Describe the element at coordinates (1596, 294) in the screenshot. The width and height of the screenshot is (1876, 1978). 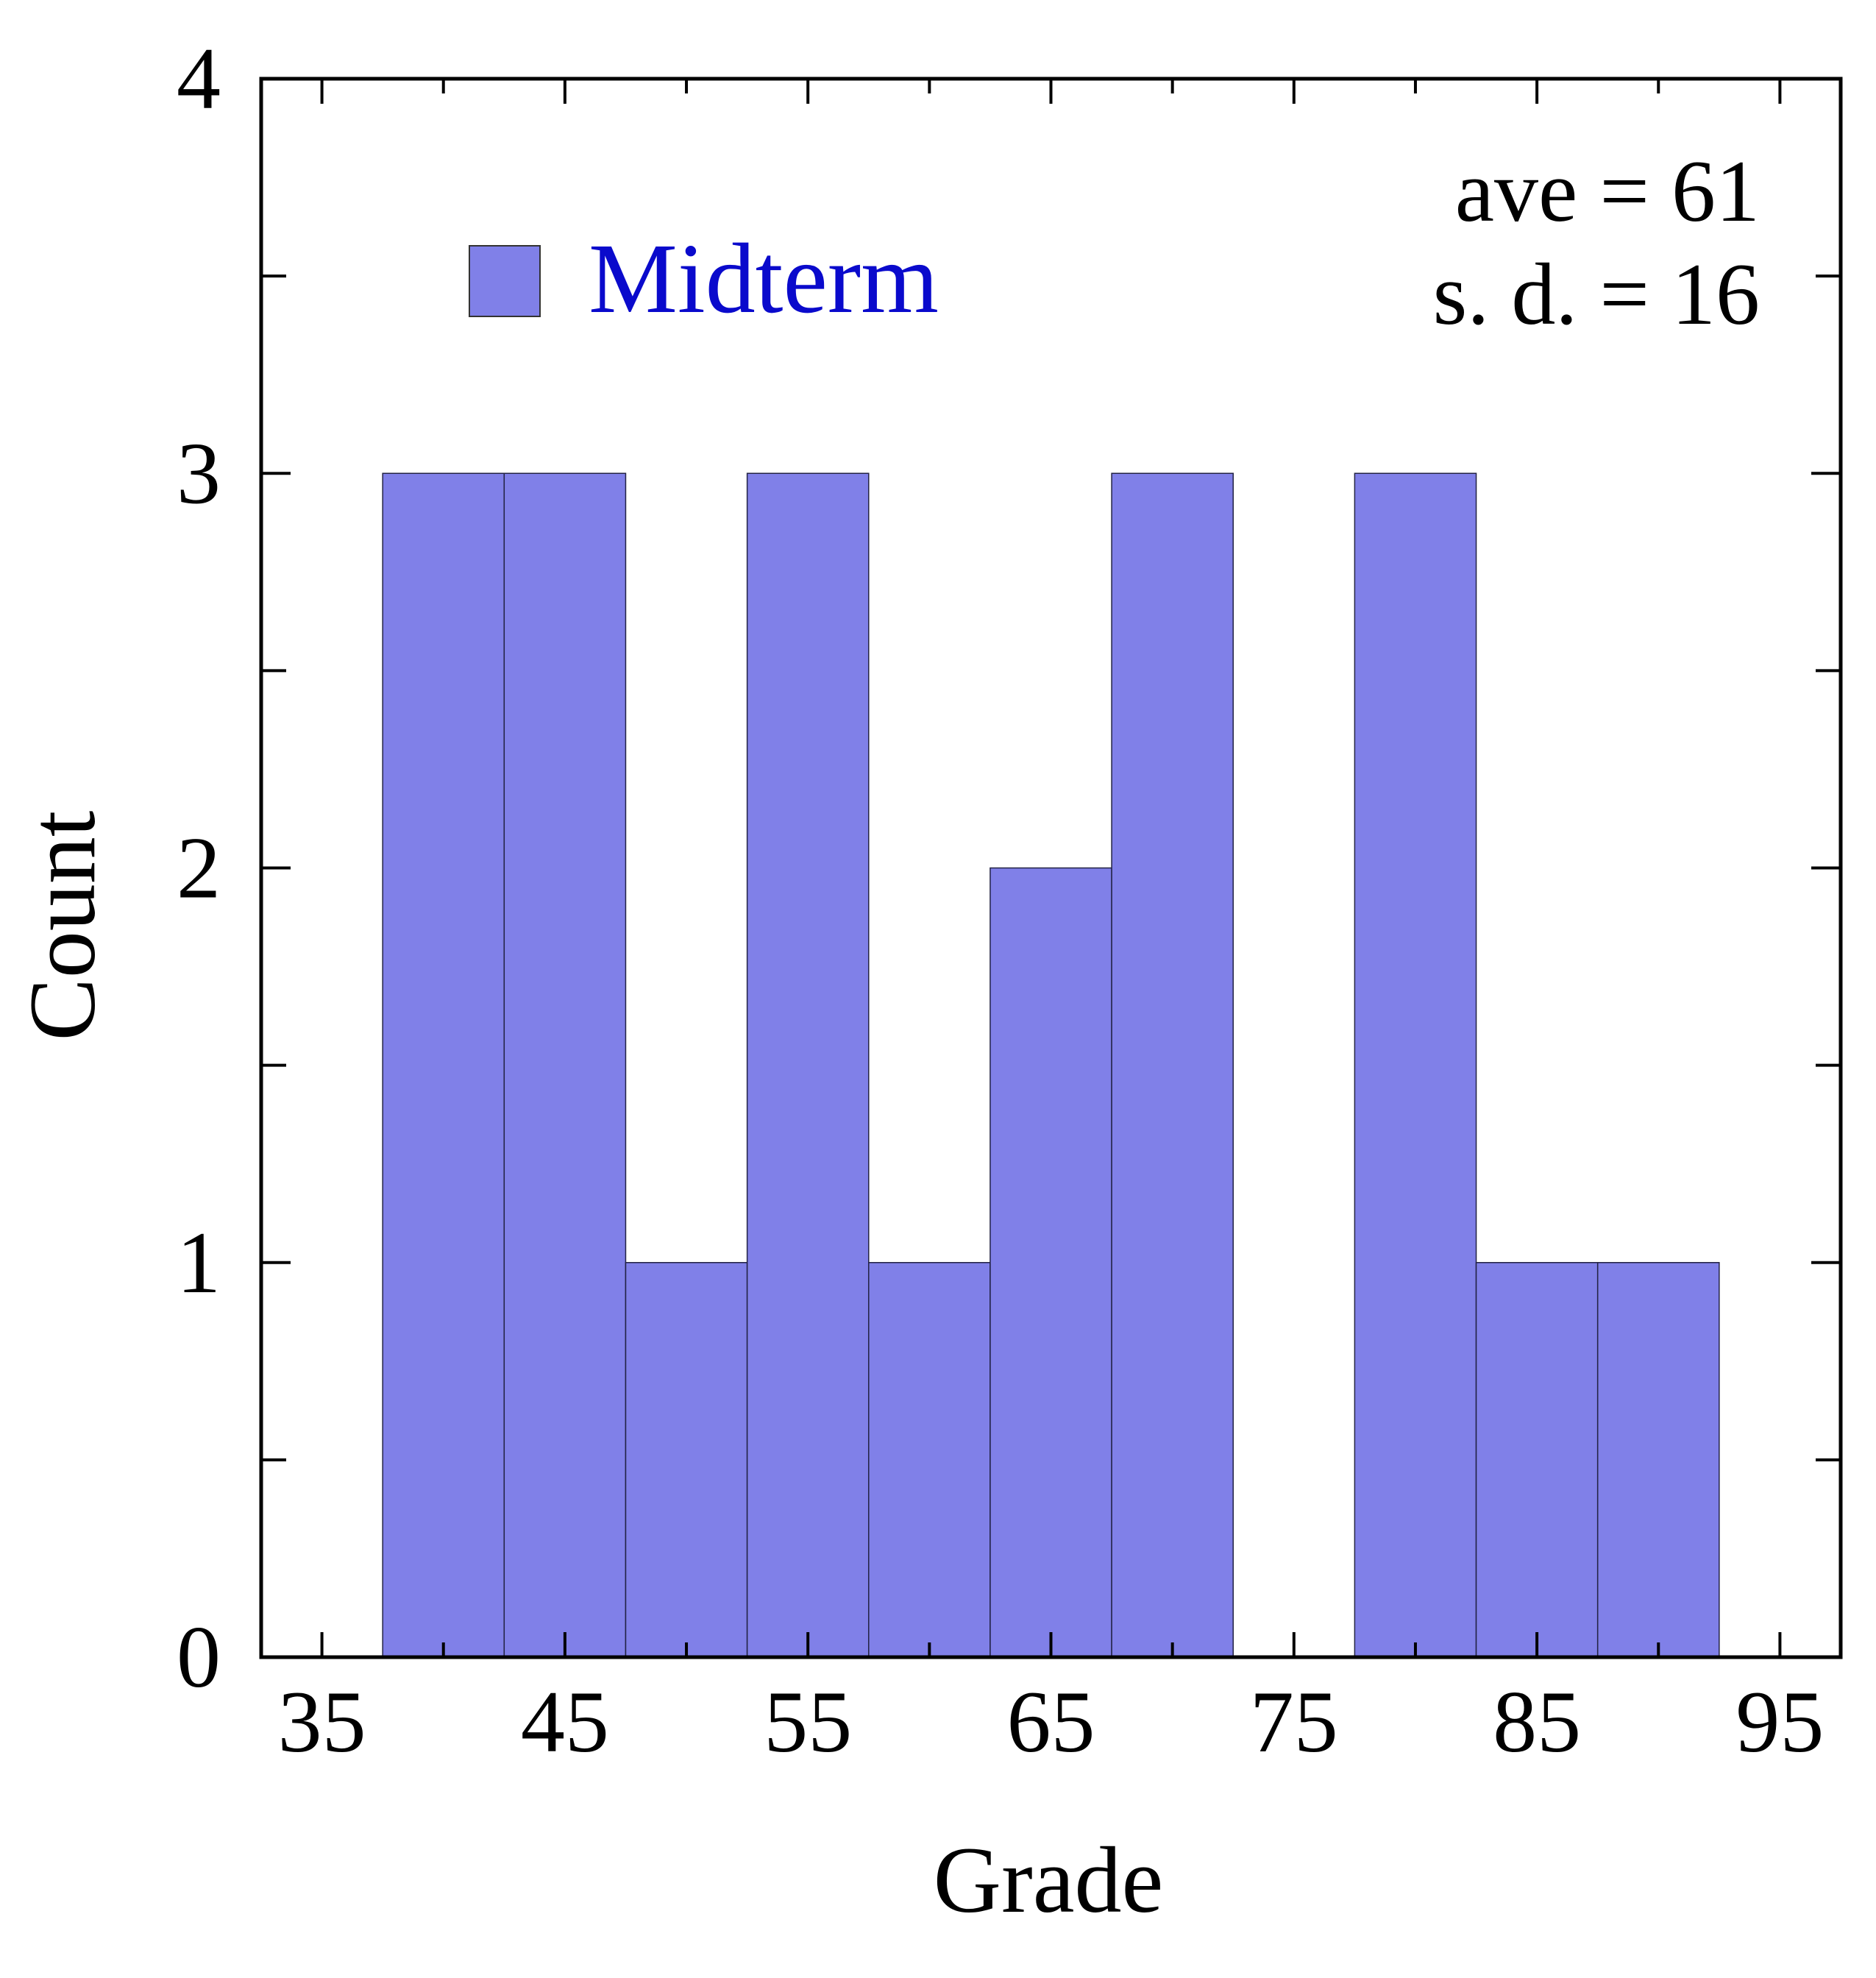
I see `stats-std-dev: s. d. = 16` at that location.